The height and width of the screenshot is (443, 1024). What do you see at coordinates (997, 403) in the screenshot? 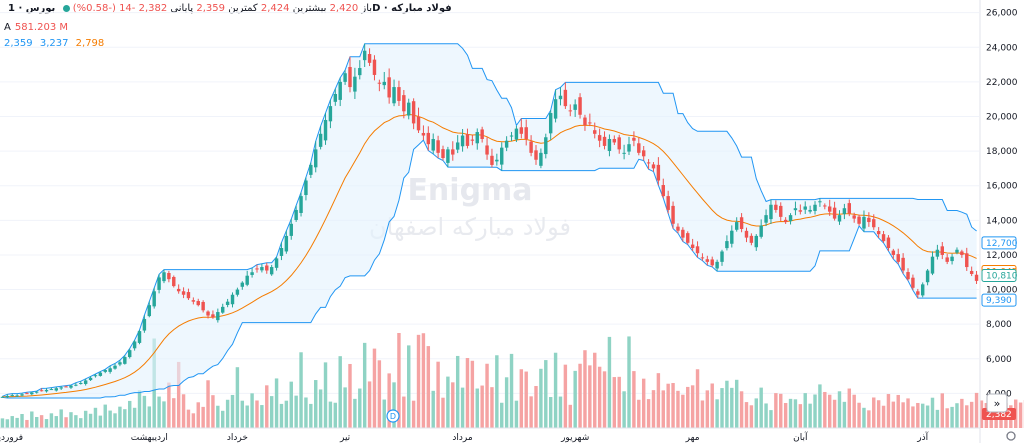
I see `scroll-to-latest-button: »` at bounding box center [997, 403].